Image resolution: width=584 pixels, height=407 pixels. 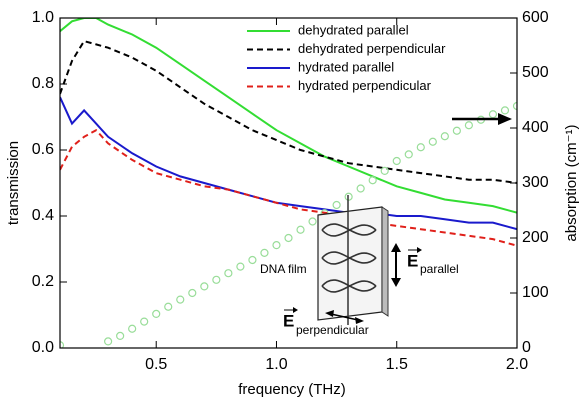 I want to click on y-tick-label: 0.4, so click(x=43, y=215).